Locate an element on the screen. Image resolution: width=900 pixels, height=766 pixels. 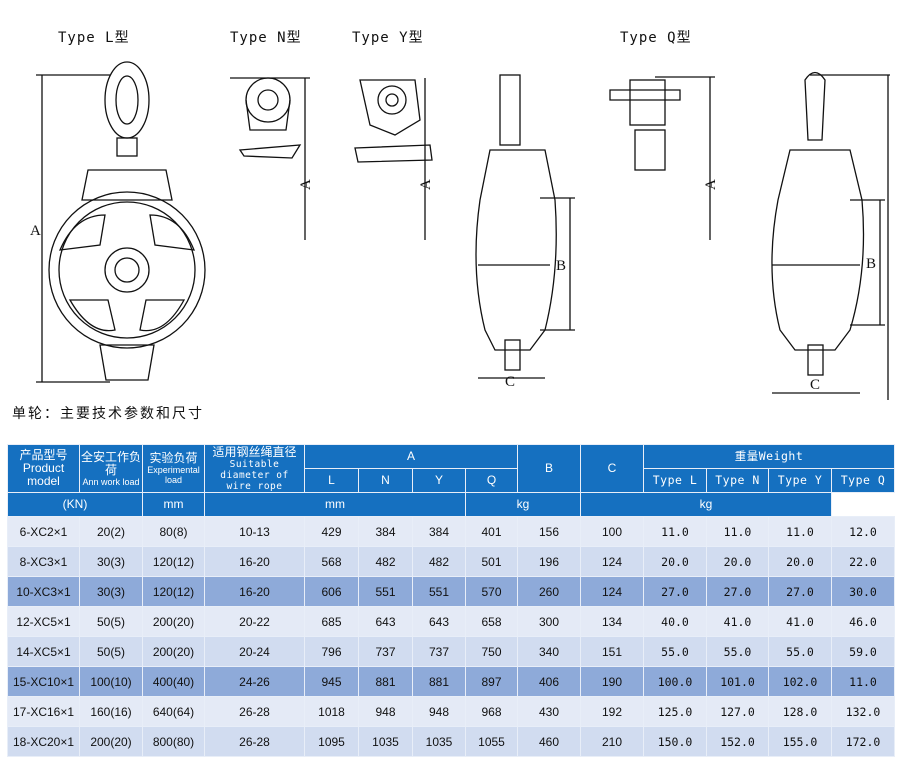
cell-weight-n: 101.0 is located at coordinates (737, 681).